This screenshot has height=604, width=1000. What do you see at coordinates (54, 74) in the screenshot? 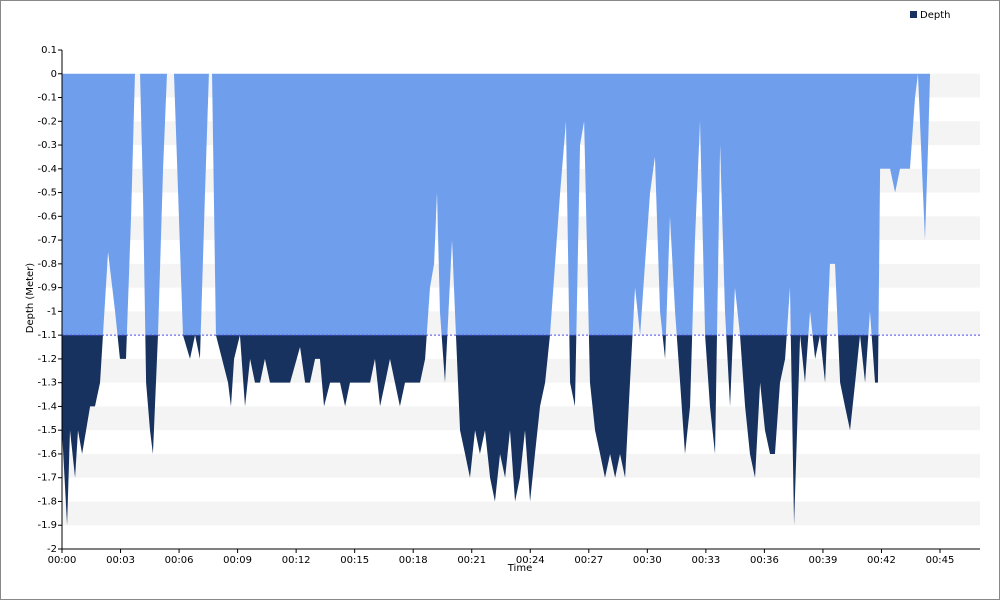
I see `y-tick-label: 0` at bounding box center [54, 74].